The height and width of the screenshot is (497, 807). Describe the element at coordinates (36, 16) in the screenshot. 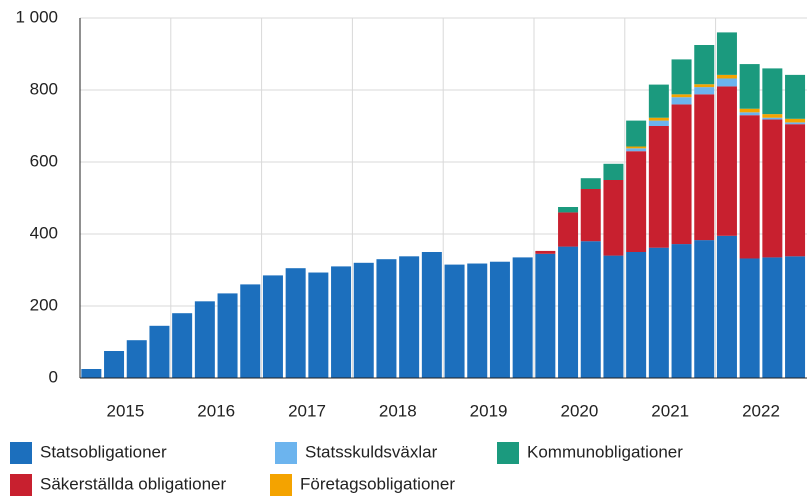

I see `y-tick-label: 1 000` at that location.